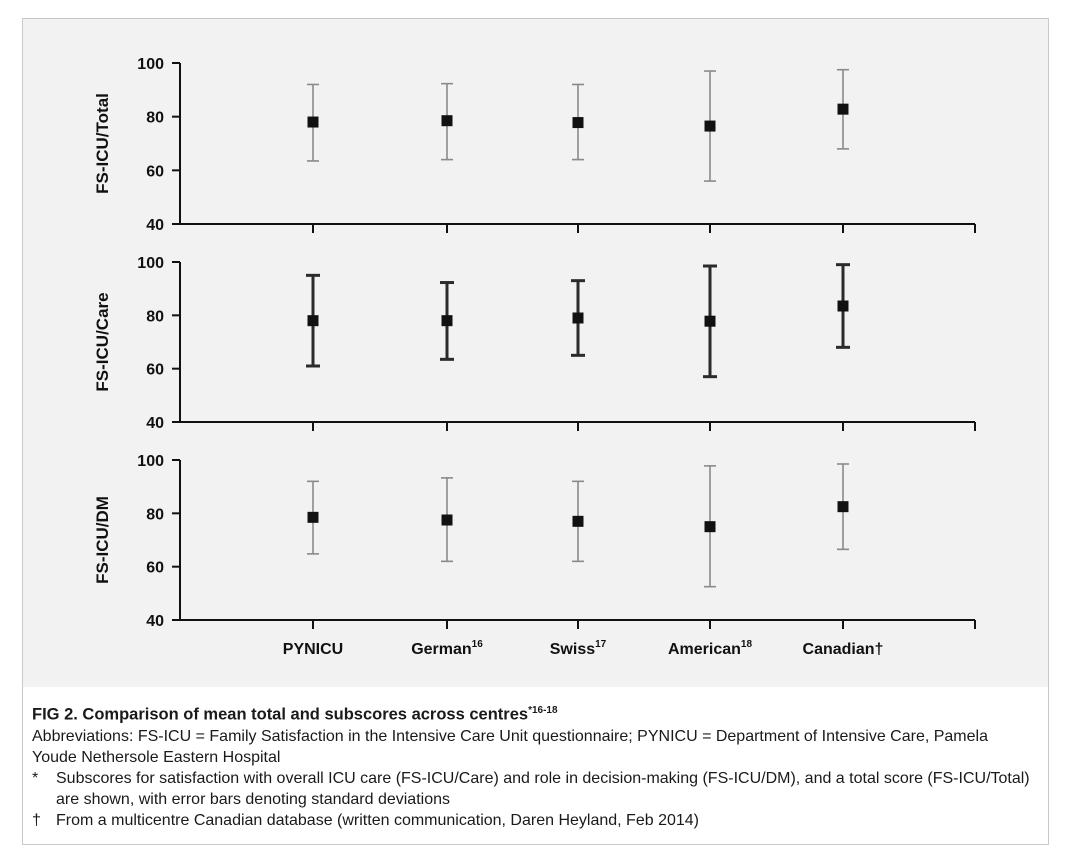 The width and height of the screenshot is (1069, 864). What do you see at coordinates (447, 648) in the screenshot?
I see `x-tick-label: German16` at bounding box center [447, 648].